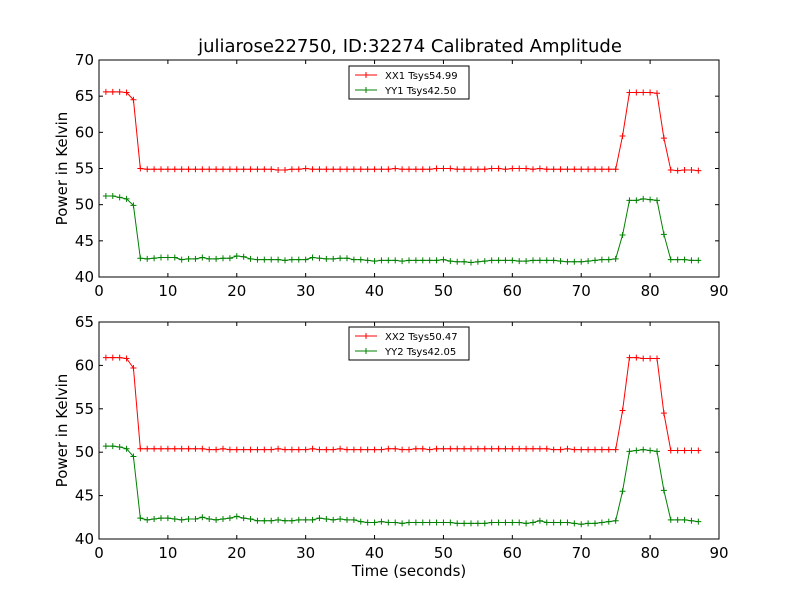 This screenshot has width=800, height=600. What do you see at coordinates (84, 241) in the screenshot?
I see `y-tick-label: 45` at bounding box center [84, 241].